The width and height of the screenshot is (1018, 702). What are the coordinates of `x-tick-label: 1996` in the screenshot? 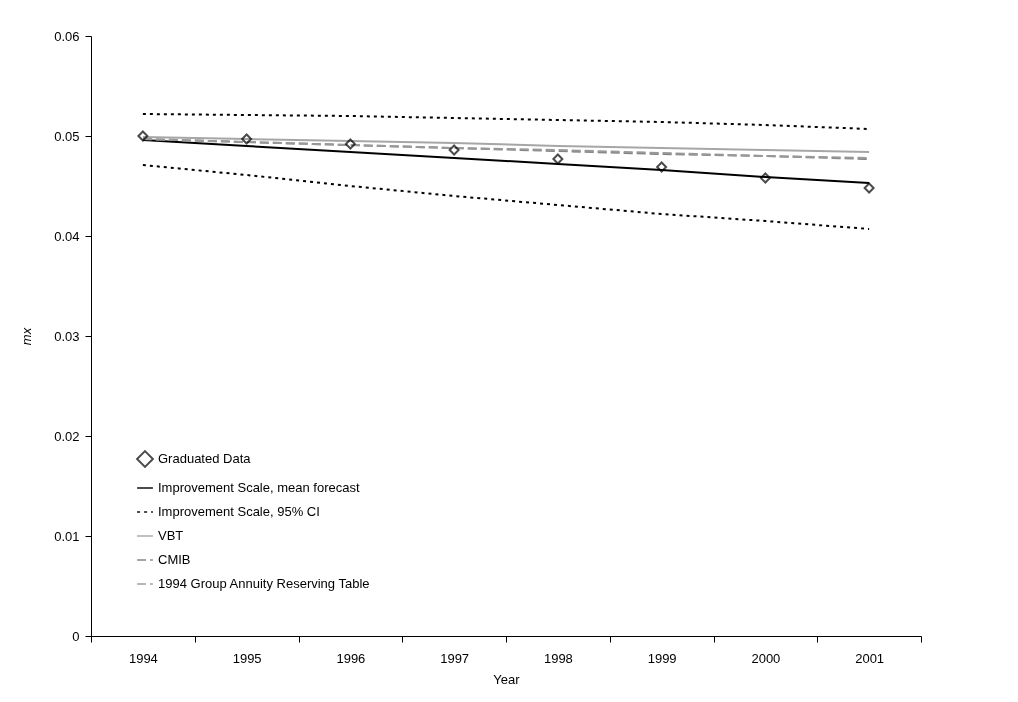 It's located at (351, 658).